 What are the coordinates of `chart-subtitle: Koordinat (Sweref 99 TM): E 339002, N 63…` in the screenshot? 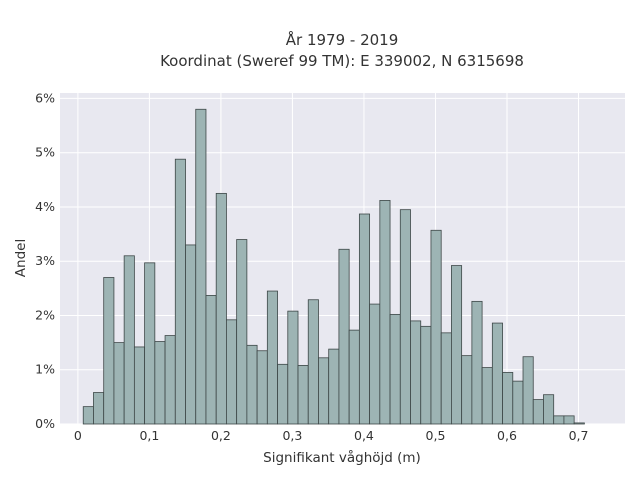 It's located at (342, 61).